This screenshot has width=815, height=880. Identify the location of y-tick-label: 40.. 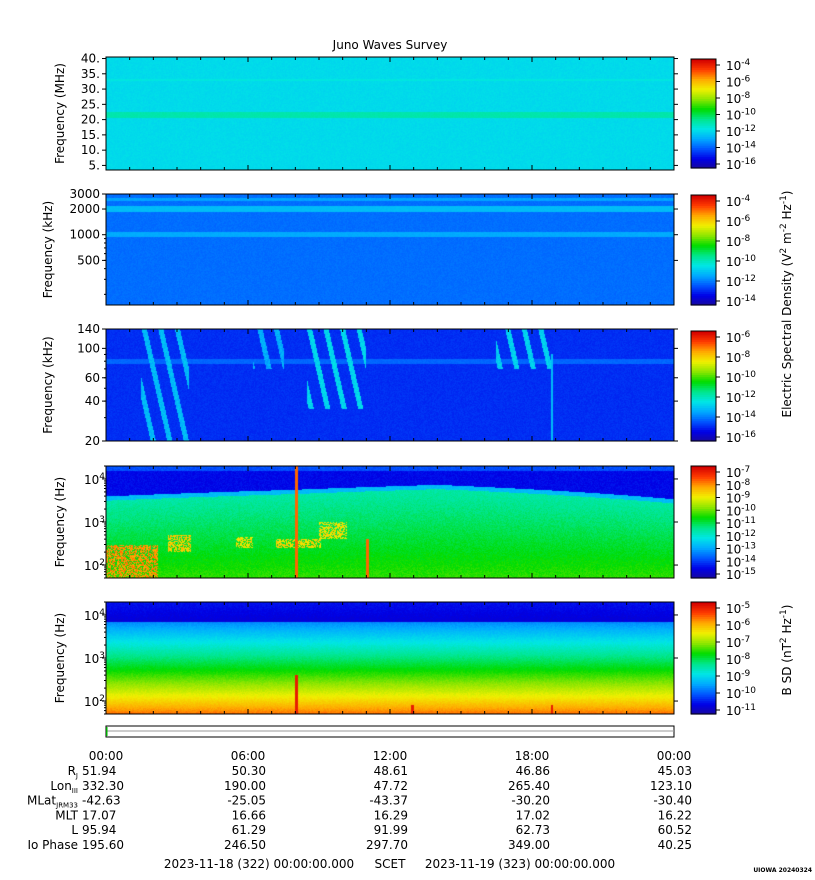
(90, 59).